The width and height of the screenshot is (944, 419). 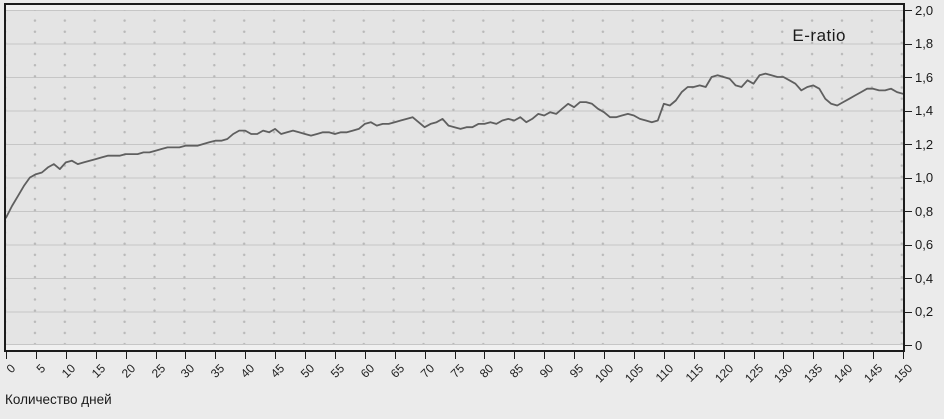 What do you see at coordinates (924, 311) in the screenshot?
I see `y-tick-label: 0,2` at bounding box center [924, 311].